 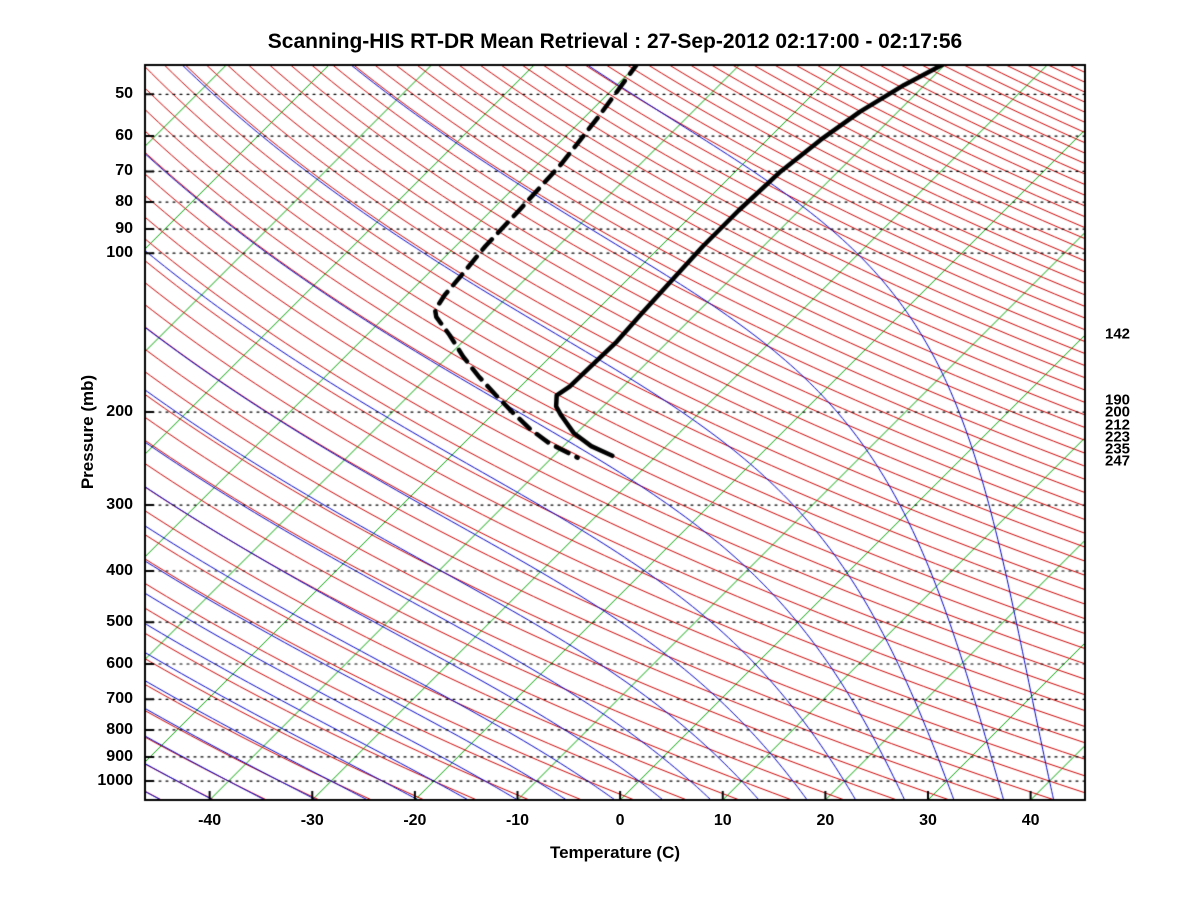 What do you see at coordinates (615, 852) in the screenshot?
I see `x-axis-label: Temperature (C)` at bounding box center [615, 852].